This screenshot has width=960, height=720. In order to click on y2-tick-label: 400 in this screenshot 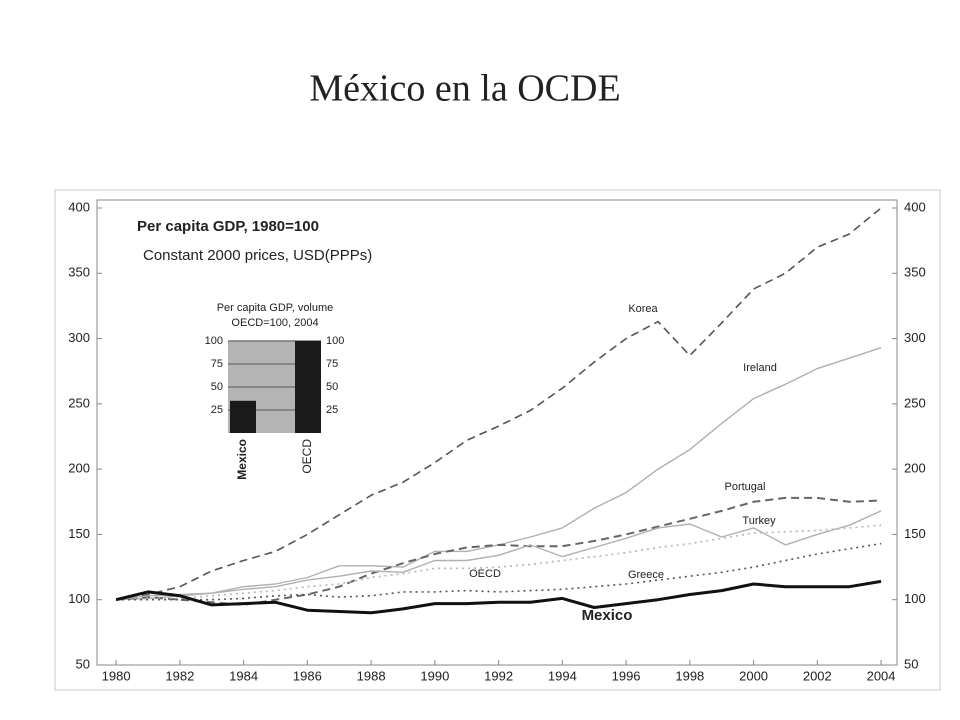, I will do `click(915, 206)`.